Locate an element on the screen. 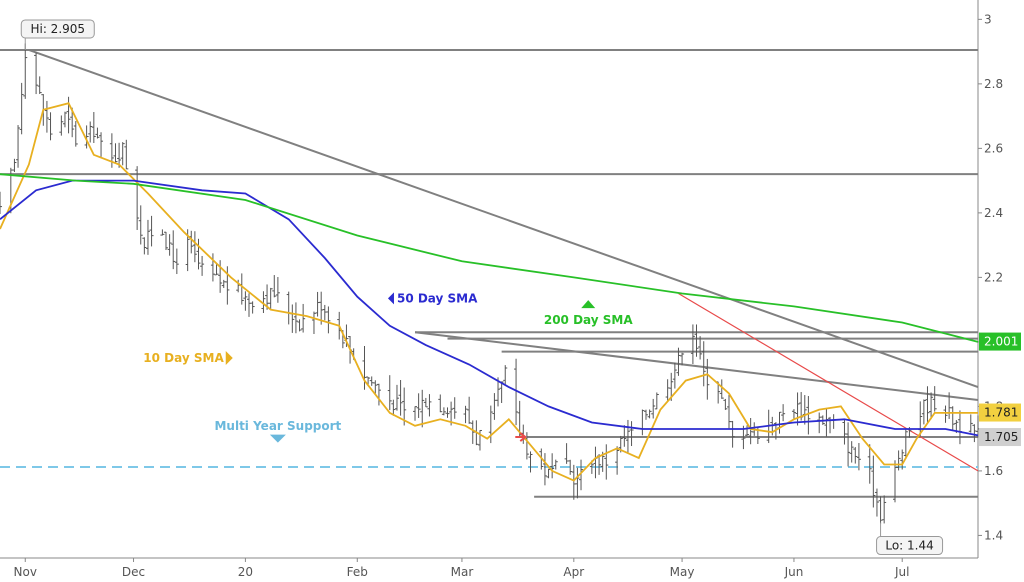 This screenshot has width=1024, height=582. trendline-may-red-downtrend is located at coordinates (828, 382).